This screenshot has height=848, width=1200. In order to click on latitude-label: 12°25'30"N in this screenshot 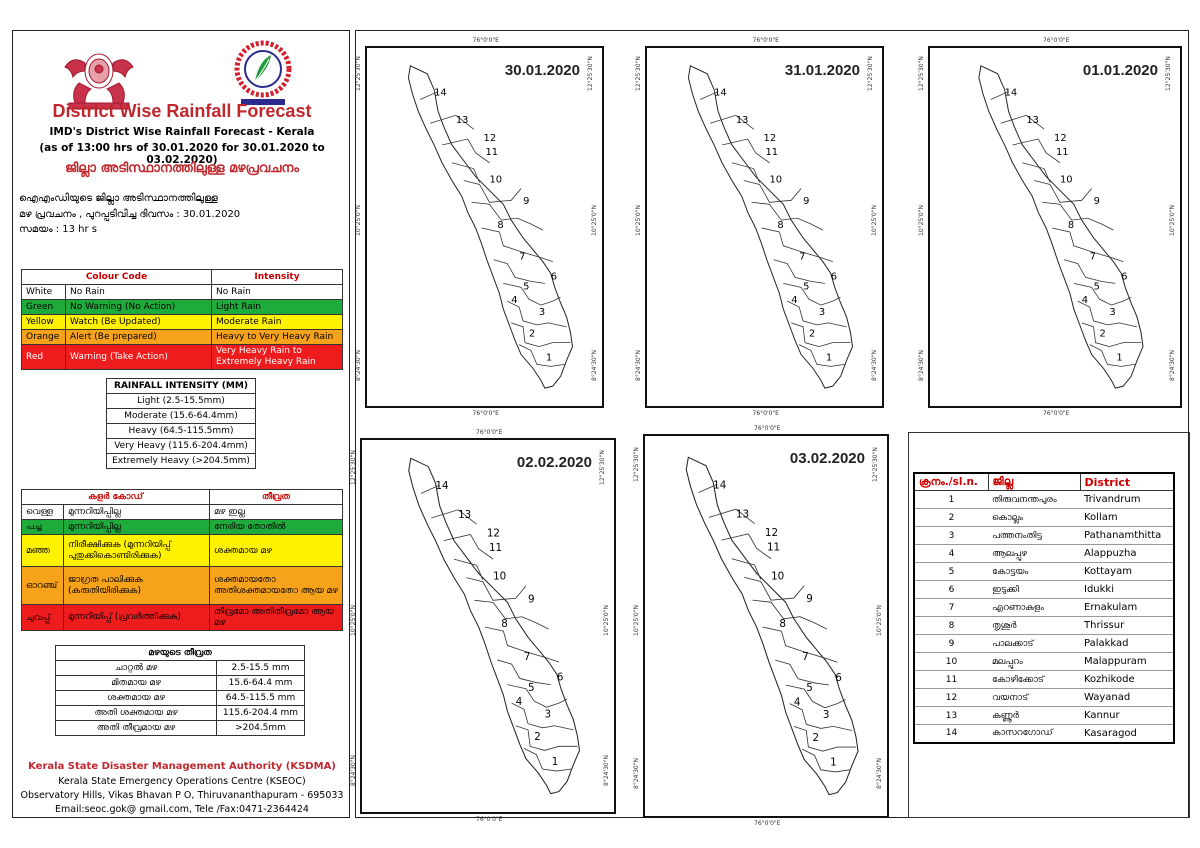, I will do `click(636, 465)`.